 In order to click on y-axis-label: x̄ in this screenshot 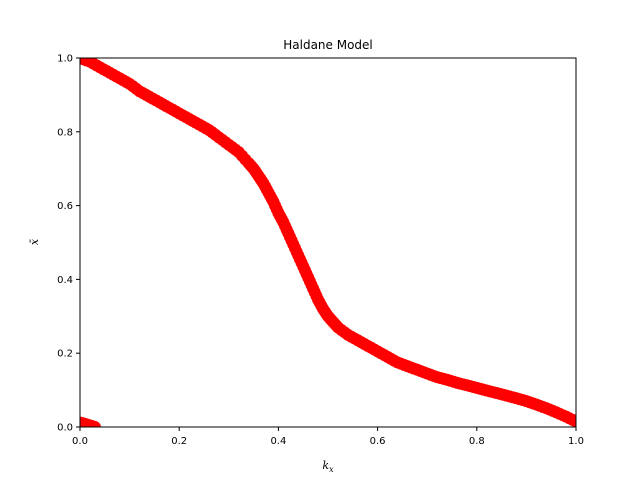, I will do `click(34, 241)`.